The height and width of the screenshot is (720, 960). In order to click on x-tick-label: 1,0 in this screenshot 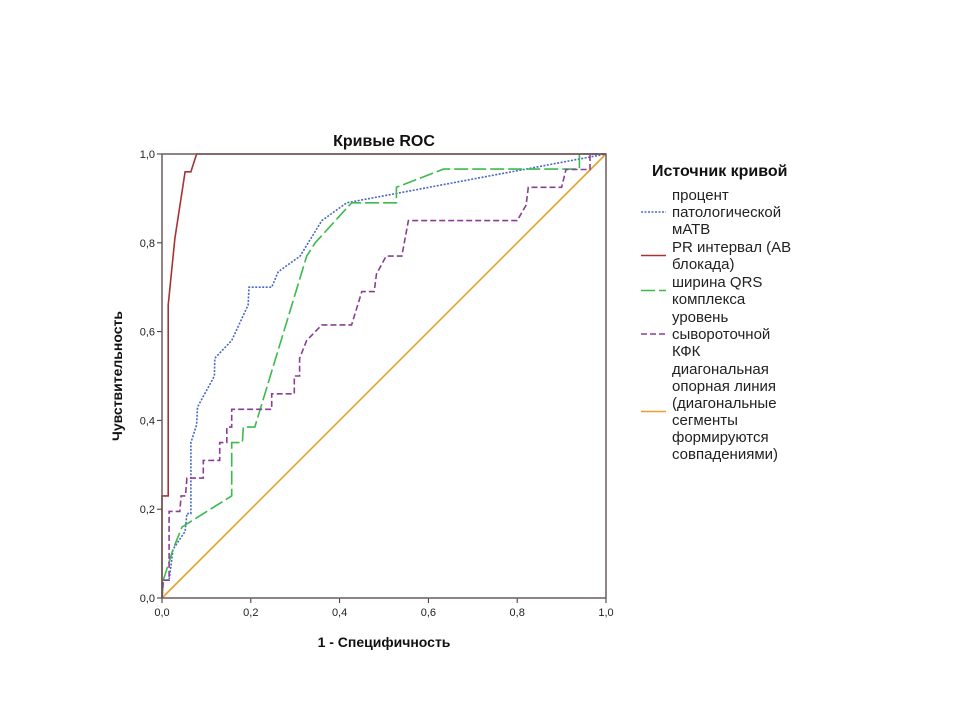, I will do `click(605, 613)`.